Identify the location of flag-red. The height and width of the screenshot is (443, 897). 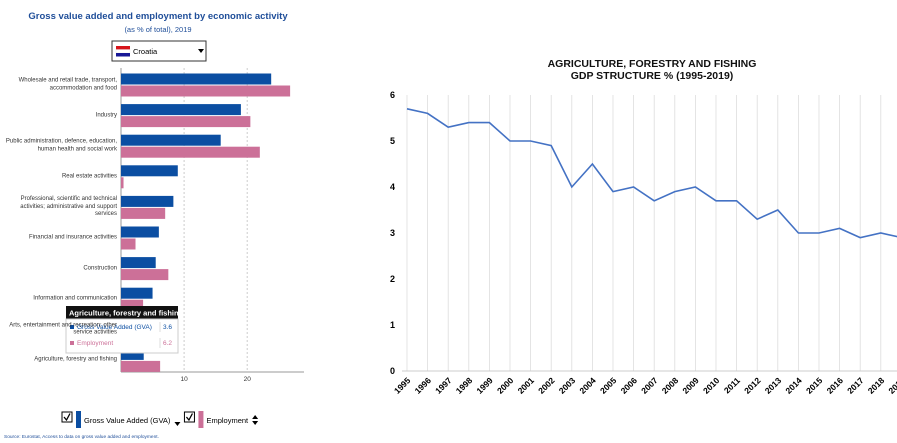
(123, 48).